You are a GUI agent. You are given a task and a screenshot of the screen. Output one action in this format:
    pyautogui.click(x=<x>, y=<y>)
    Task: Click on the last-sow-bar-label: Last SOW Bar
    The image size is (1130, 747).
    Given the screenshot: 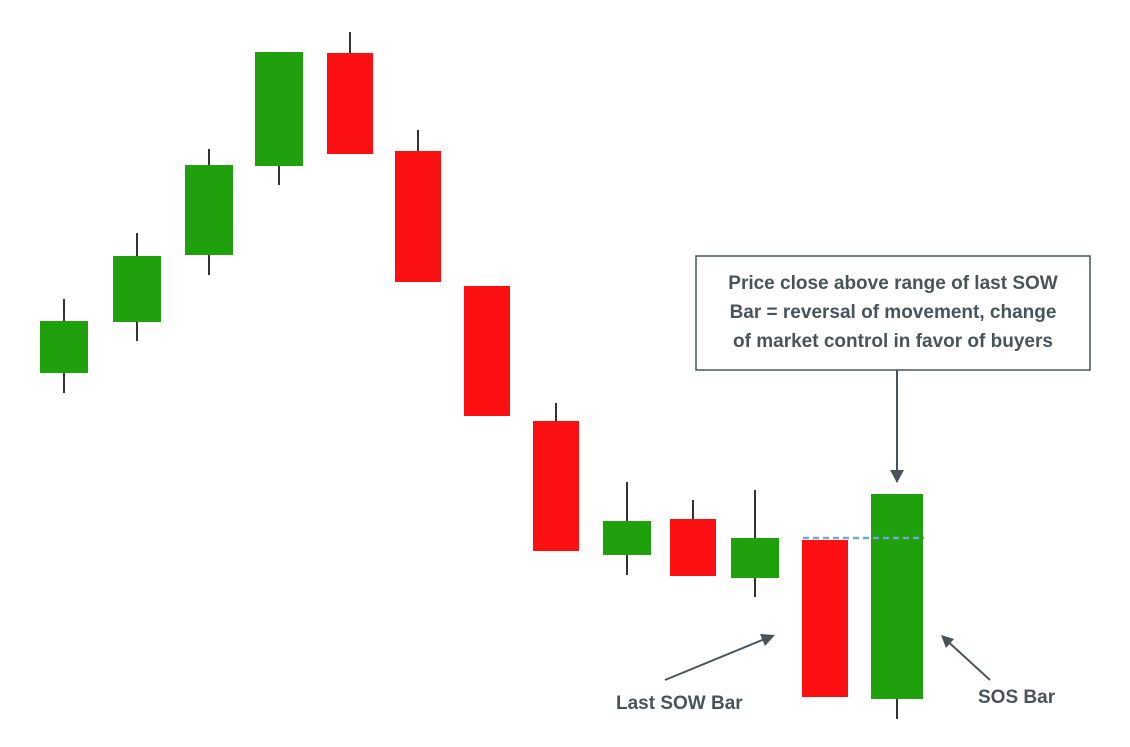 What is the action you would take?
    pyautogui.click(x=679, y=703)
    